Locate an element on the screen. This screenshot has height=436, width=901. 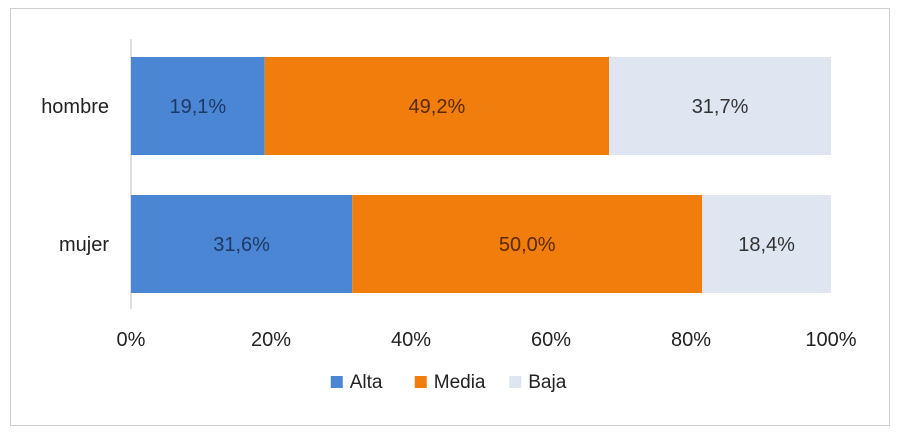
legend: Alta Media Baja is located at coordinates (448, 382).